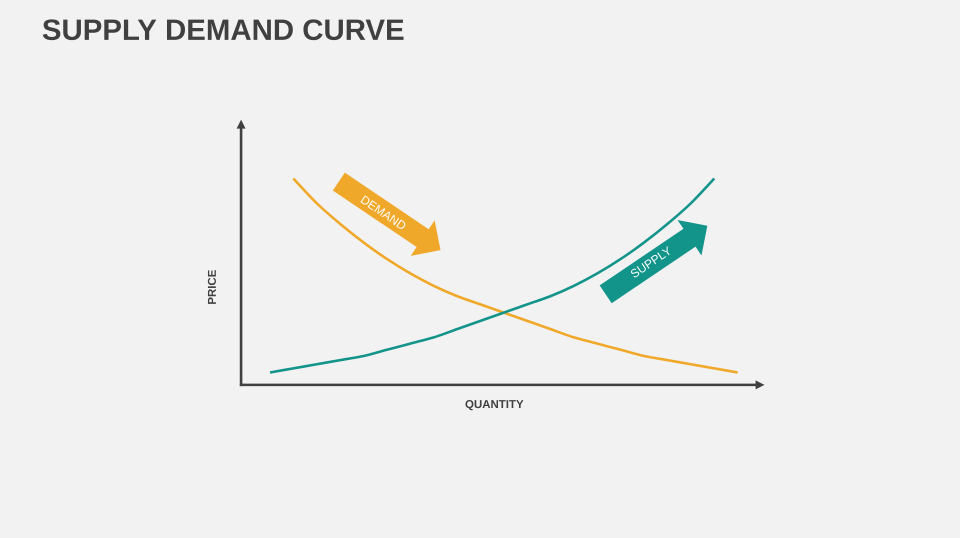 The width and height of the screenshot is (960, 538). I want to click on y-axis-title: PRICE, so click(212, 287).